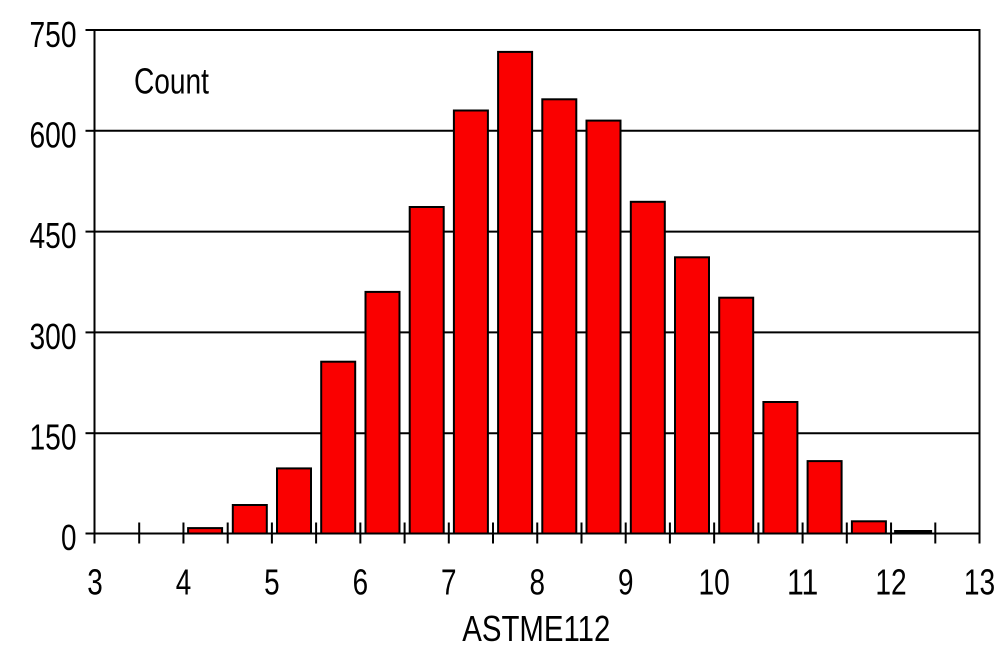 This screenshot has width=1000, height=660. I want to click on svg-text: 12, so click(890, 582).